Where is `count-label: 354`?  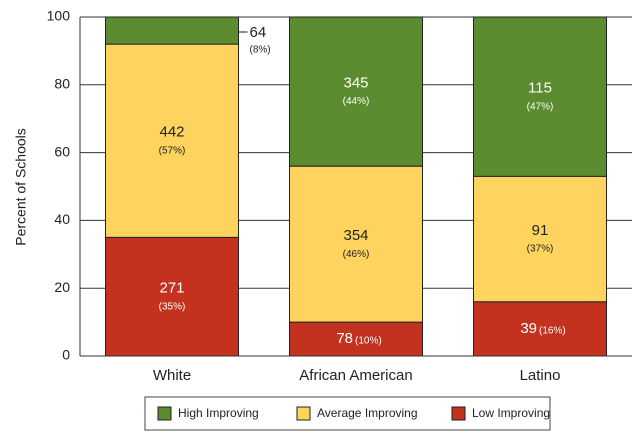 count-label: 354 is located at coordinates (355, 235).